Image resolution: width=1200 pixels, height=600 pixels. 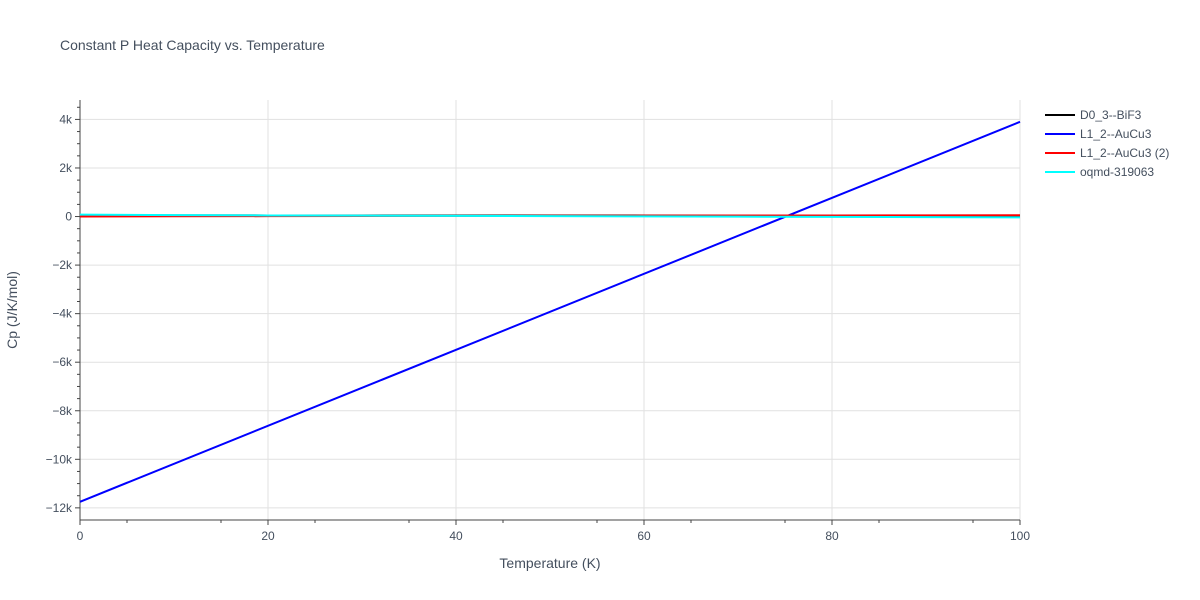 I want to click on y-axis-title: Cp (J/K/mol), so click(x=12, y=310).